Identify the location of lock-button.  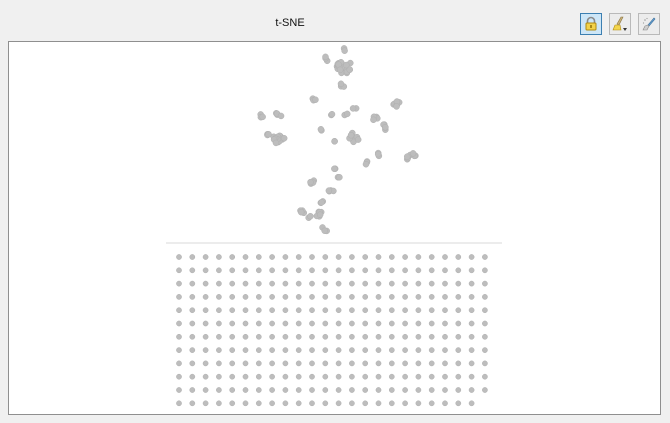
(591, 24).